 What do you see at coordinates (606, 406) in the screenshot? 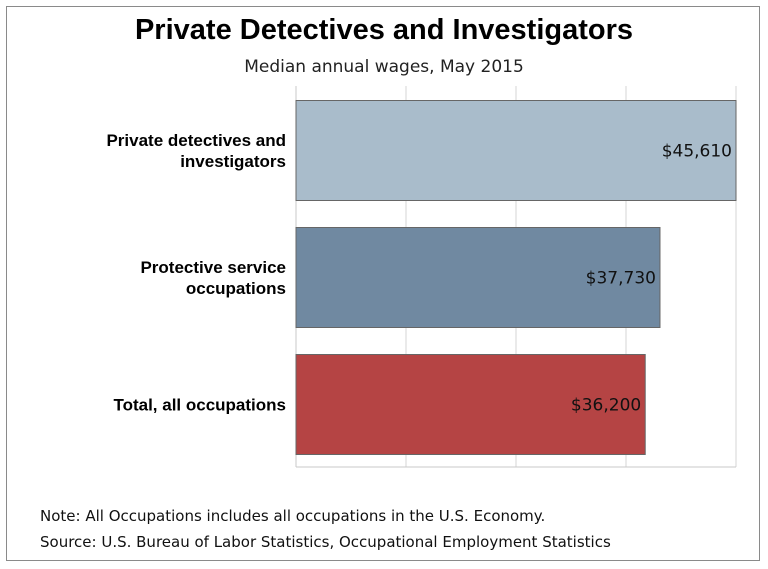
I see `value-label-2: $36,200` at bounding box center [606, 406].